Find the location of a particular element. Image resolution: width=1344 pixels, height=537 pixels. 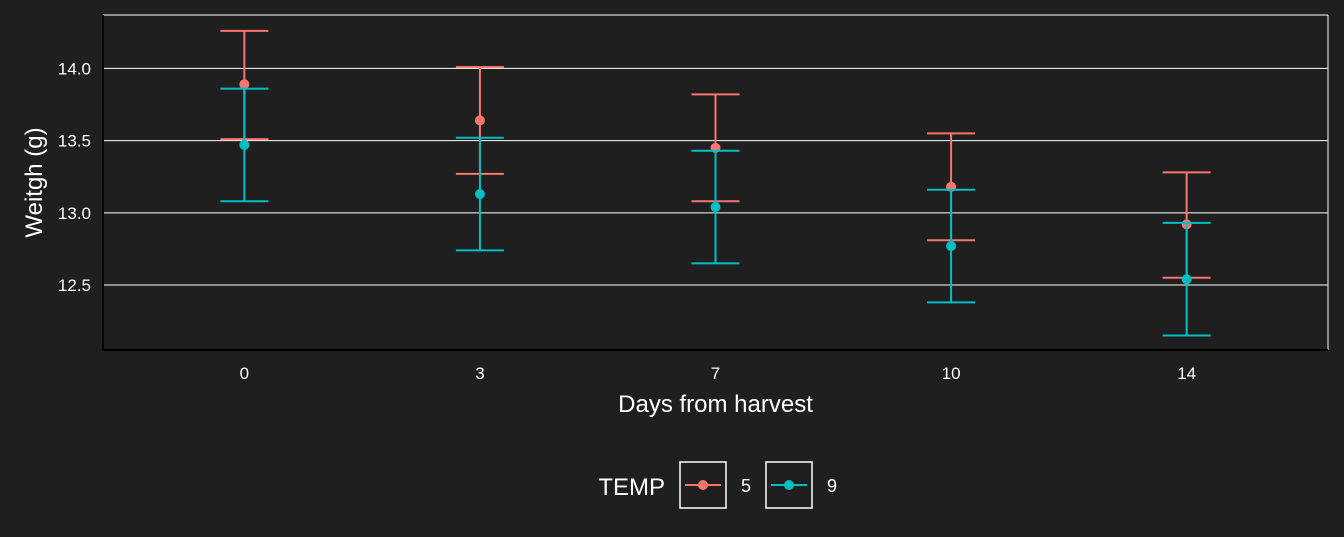

x-tick-label: 14 is located at coordinates (1186, 373).